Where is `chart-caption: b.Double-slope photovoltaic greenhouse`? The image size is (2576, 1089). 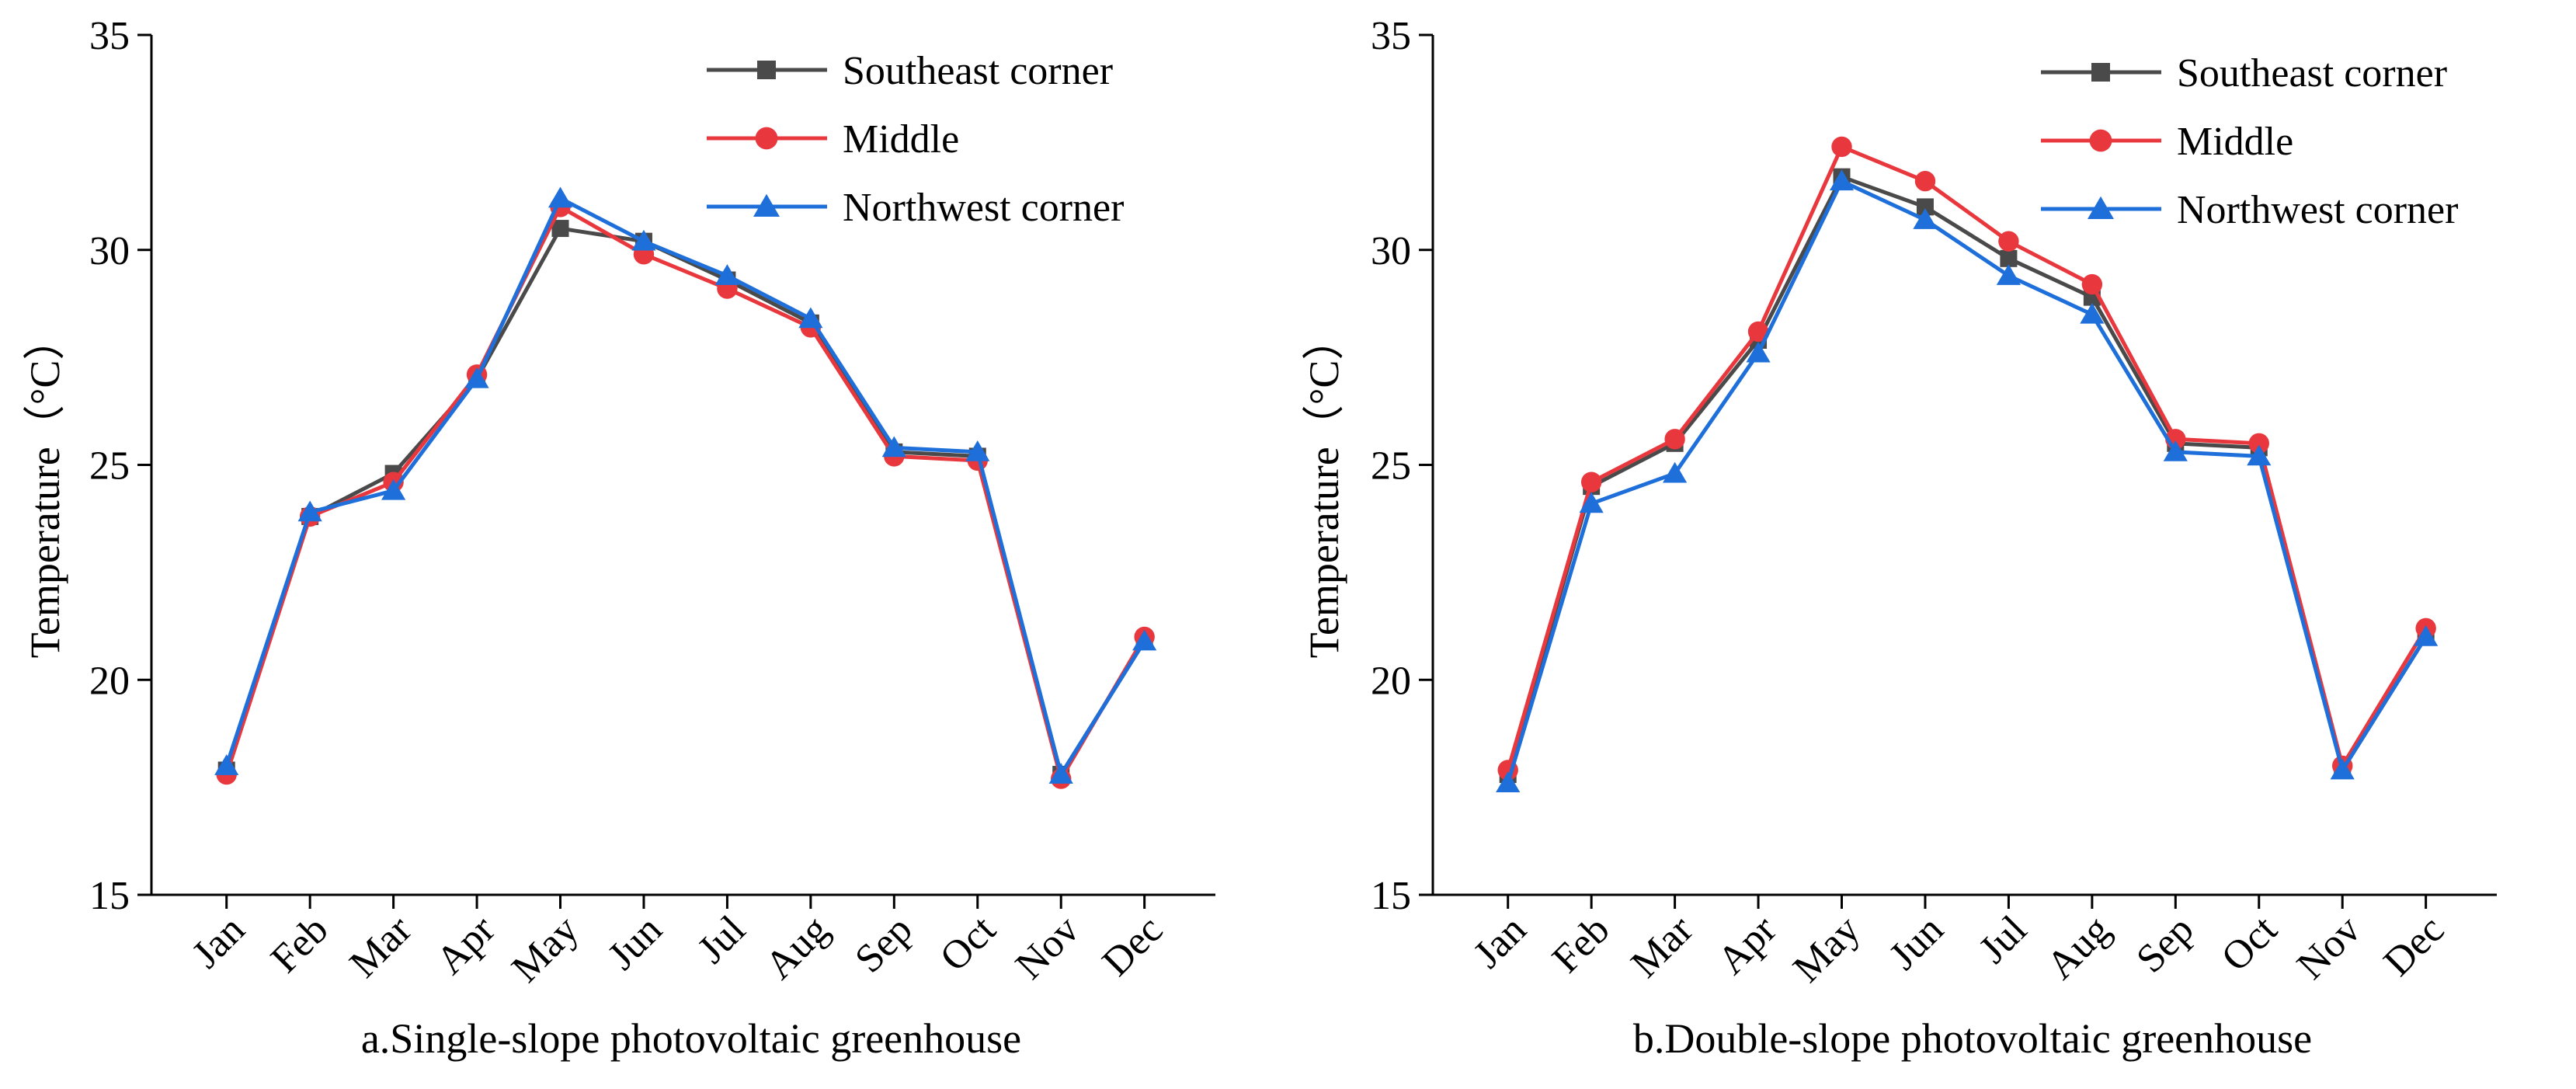
chart-caption: b.Double-slope photovoltaic greenhouse is located at coordinates (1972, 1038).